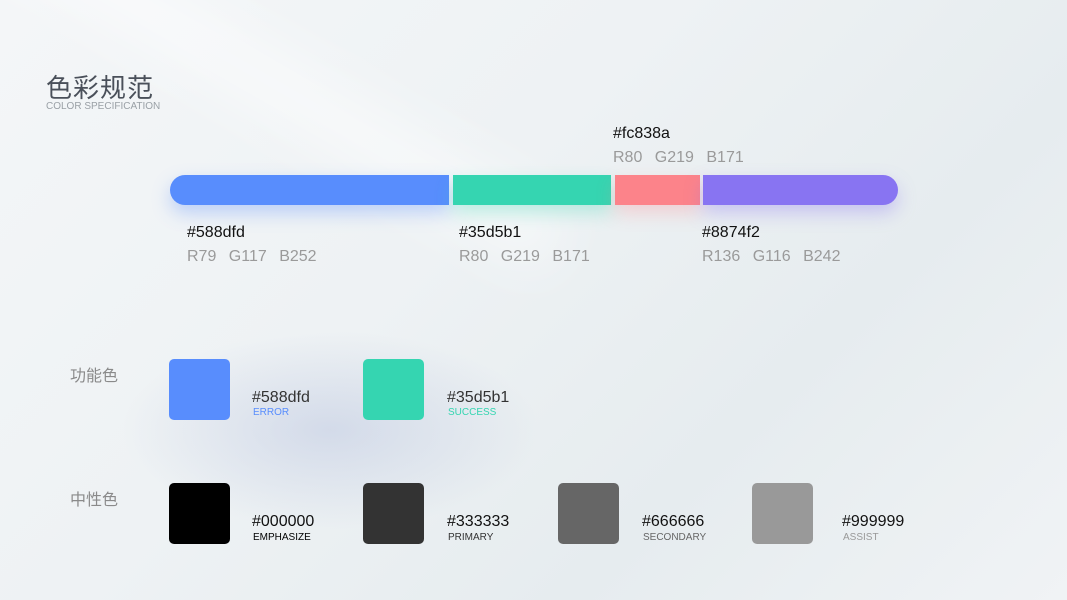  I want to click on swatch-success-name: SUCCESS, so click(472, 412).